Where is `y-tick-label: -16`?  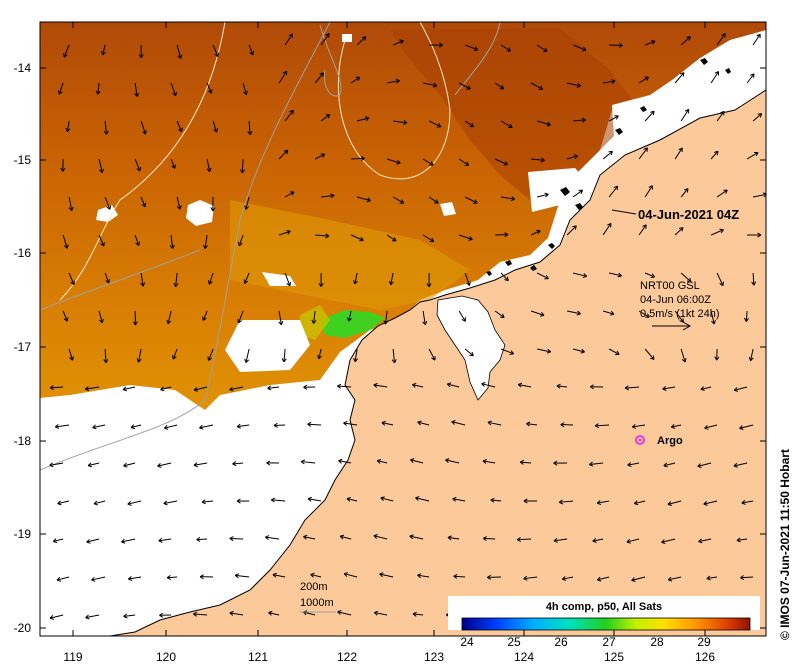
y-tick-label: -16 is located at coordinates (23, 253).